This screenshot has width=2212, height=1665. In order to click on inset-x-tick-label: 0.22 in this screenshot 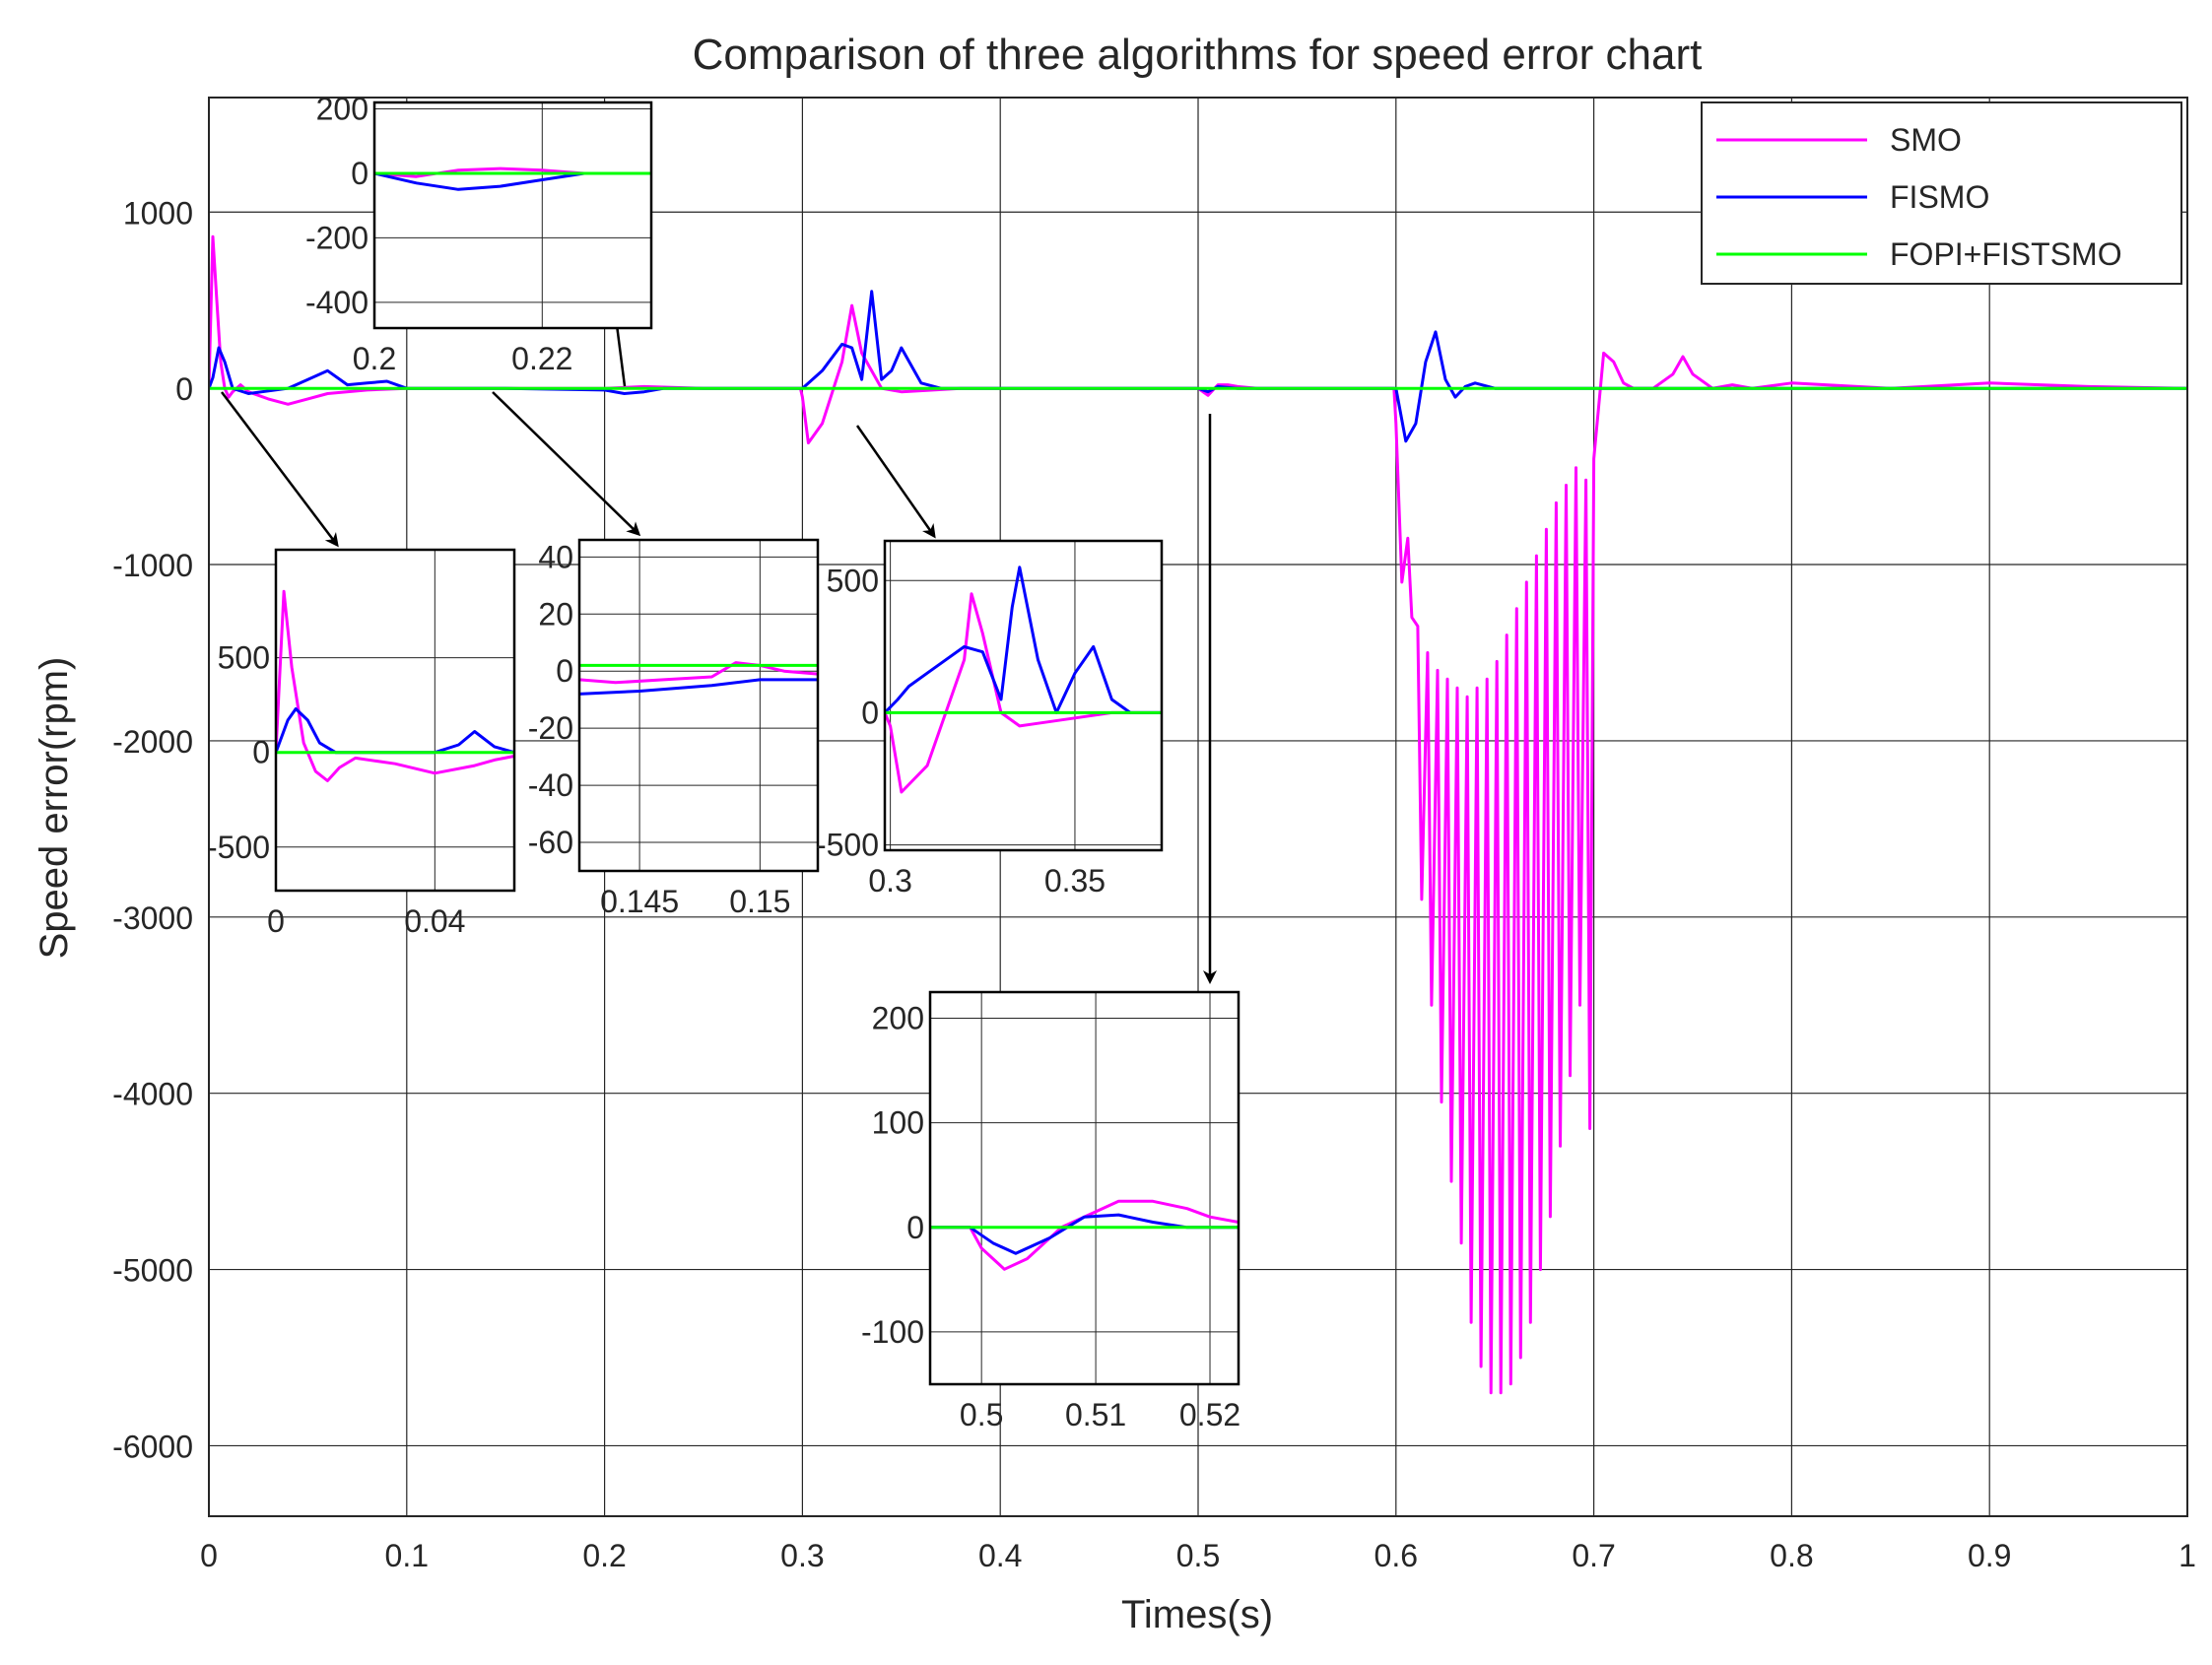, I will do `click(541, 358)`.